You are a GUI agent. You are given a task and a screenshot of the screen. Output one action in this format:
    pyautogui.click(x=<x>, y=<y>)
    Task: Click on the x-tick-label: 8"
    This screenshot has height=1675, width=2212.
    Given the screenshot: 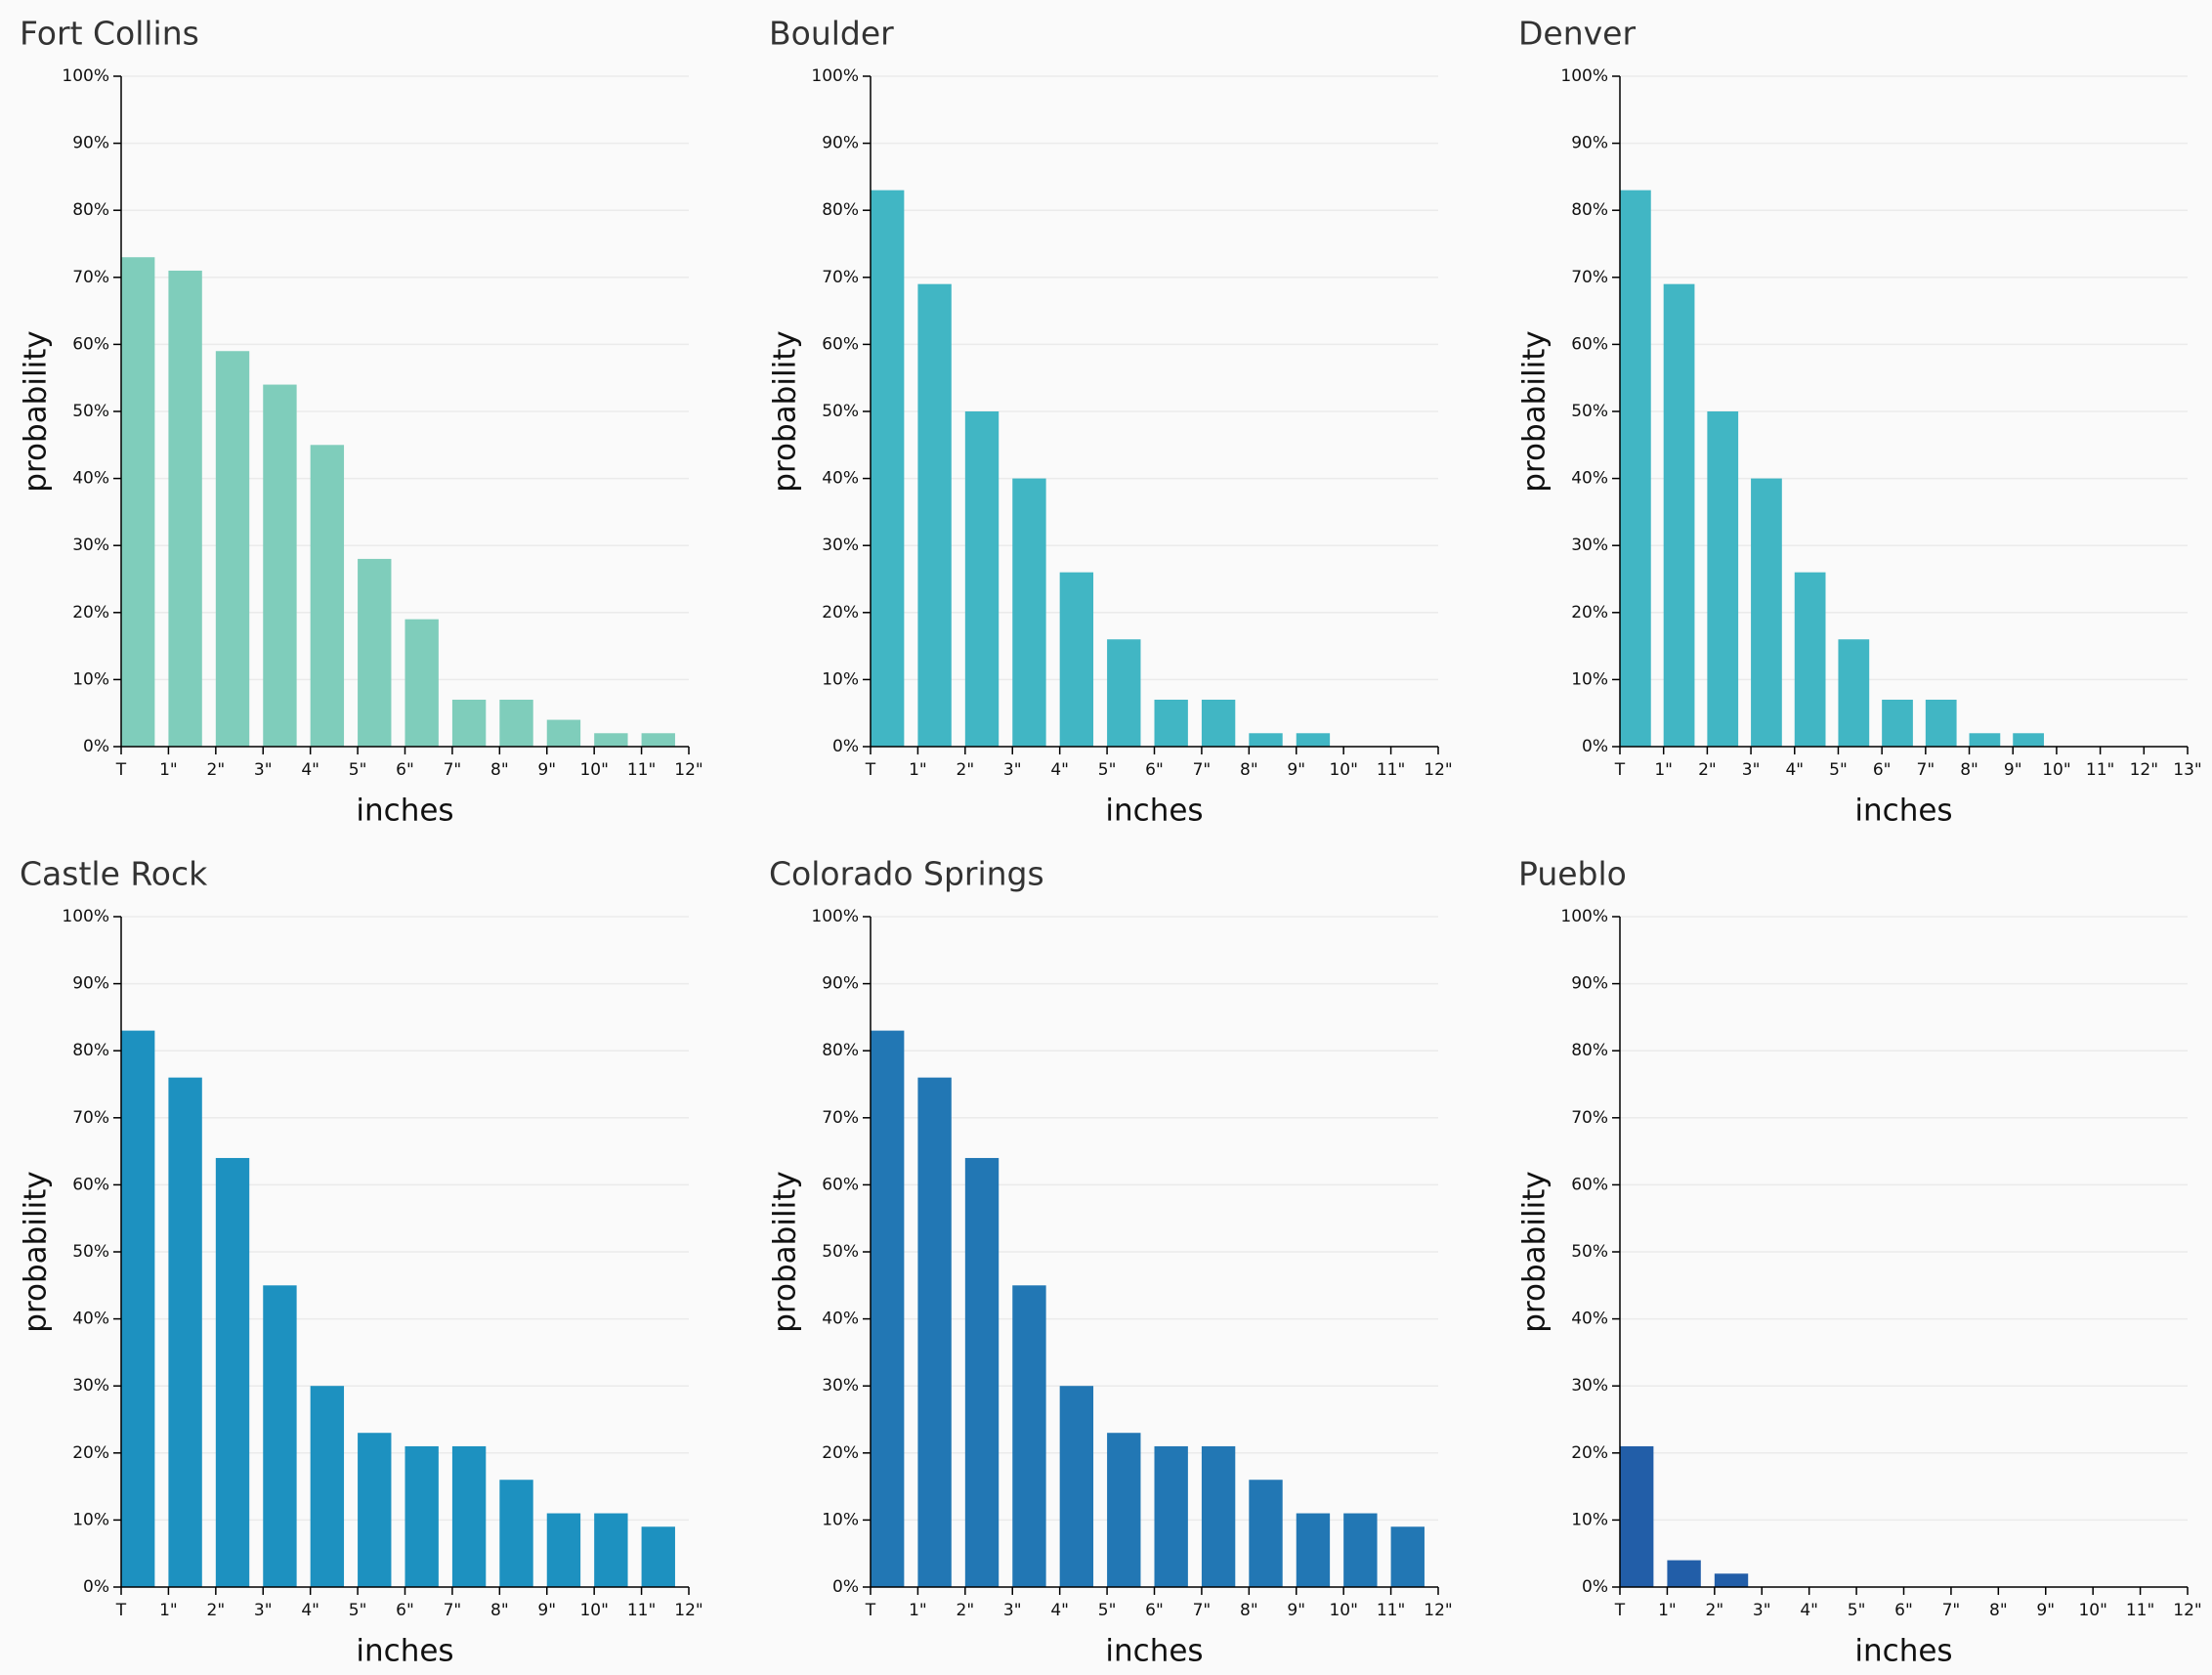 What is the action you would take?
    pyautogui.click(x=500, y=1610)
    